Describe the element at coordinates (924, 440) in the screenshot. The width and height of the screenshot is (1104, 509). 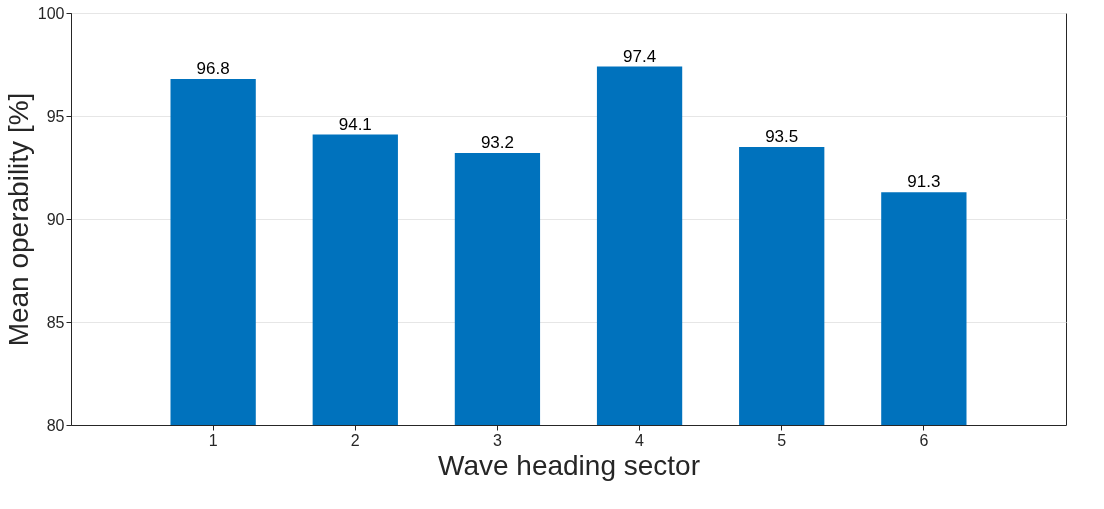
I see `x-tick-label: 6` at that location.